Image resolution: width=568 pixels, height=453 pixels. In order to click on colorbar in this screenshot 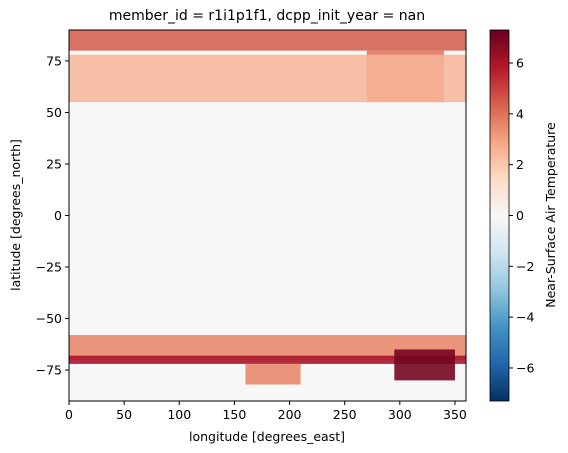, I will do `click(499, 215)`.